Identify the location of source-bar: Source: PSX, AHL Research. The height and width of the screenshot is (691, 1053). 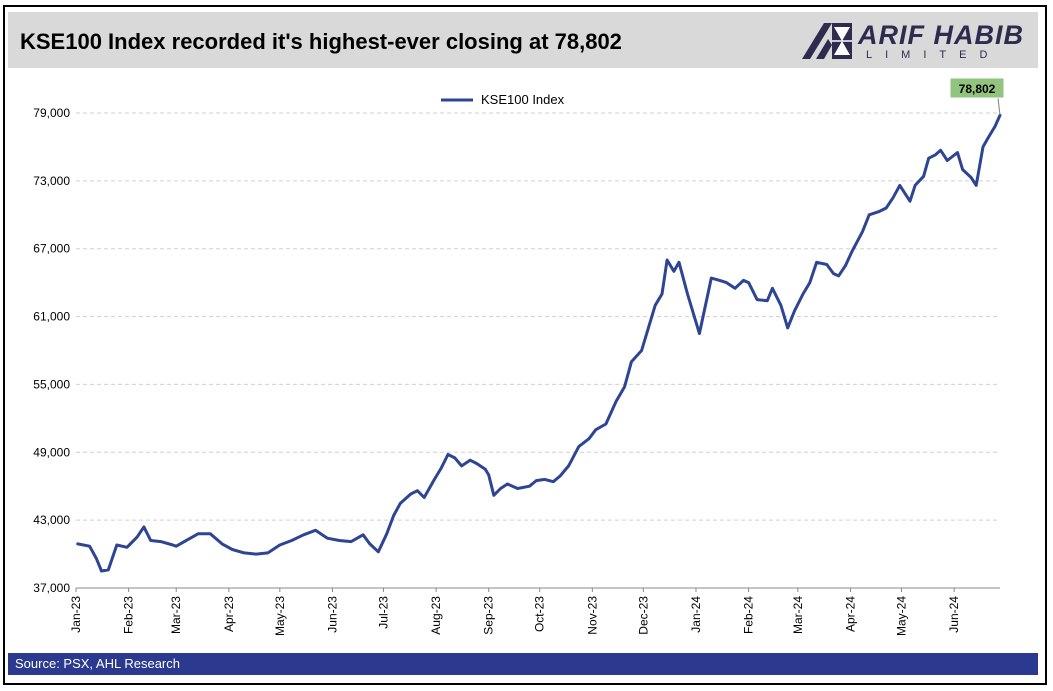
(523, 664).